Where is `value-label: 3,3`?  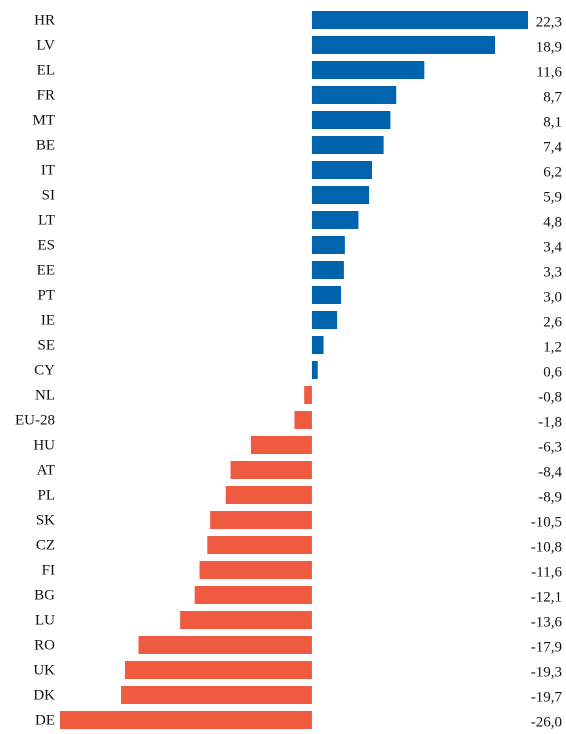 value-label: 3,3 is located at coordinates (552, 272).